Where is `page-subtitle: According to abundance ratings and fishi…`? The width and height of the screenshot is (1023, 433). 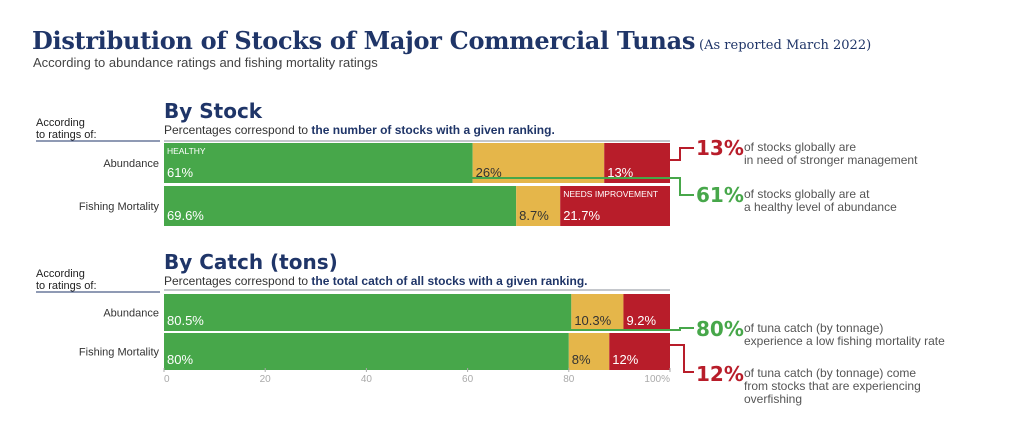 page-subtitle: According to abundance ratings and fishi… is located at coordinates (205, 62).